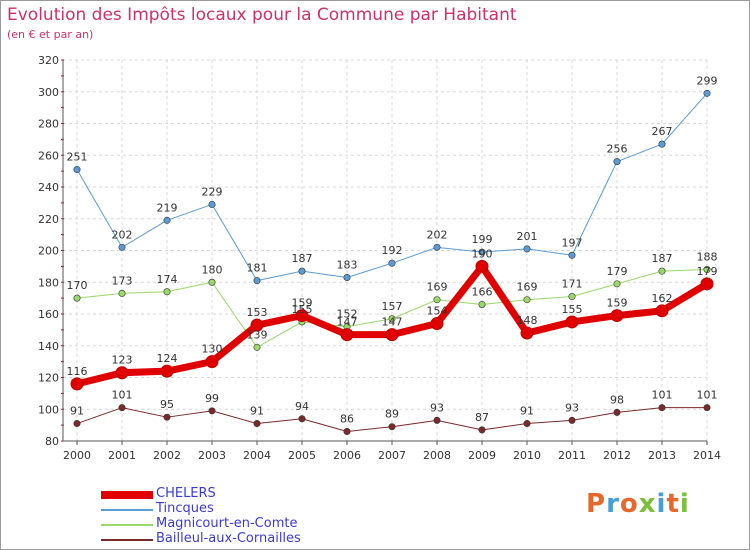  Describe the element at coordinates (48, 251) in the screenshot. I see `y-tick-label: 200` at that location.